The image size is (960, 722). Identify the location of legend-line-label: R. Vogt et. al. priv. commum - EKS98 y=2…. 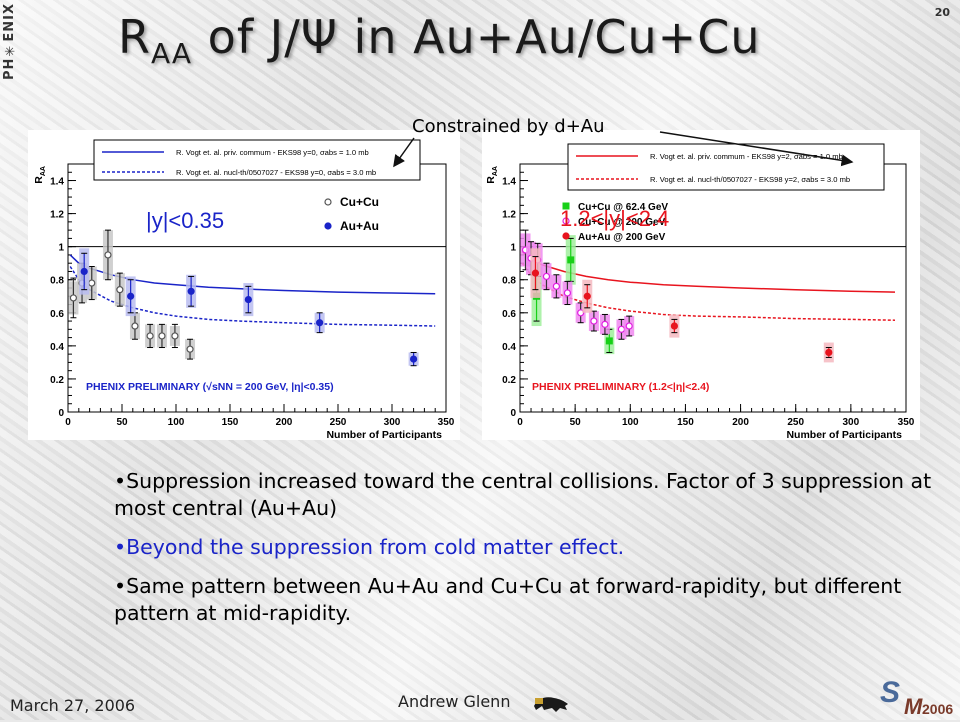
(746, 156).